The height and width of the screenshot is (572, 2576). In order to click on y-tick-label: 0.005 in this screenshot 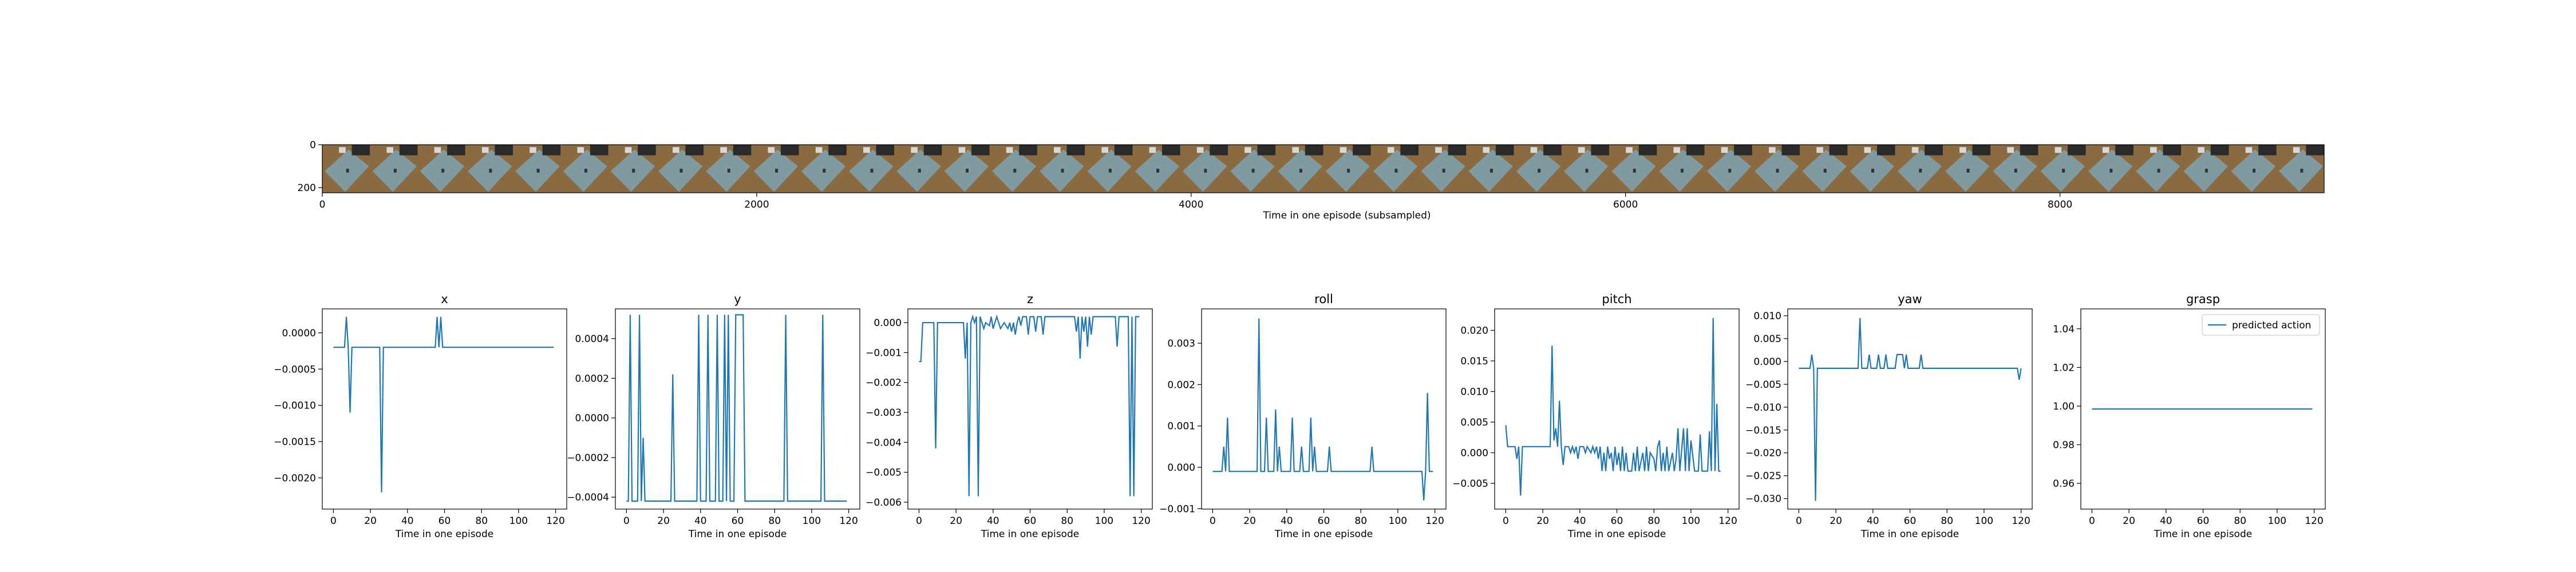, I will do `click(1767, 339)`.